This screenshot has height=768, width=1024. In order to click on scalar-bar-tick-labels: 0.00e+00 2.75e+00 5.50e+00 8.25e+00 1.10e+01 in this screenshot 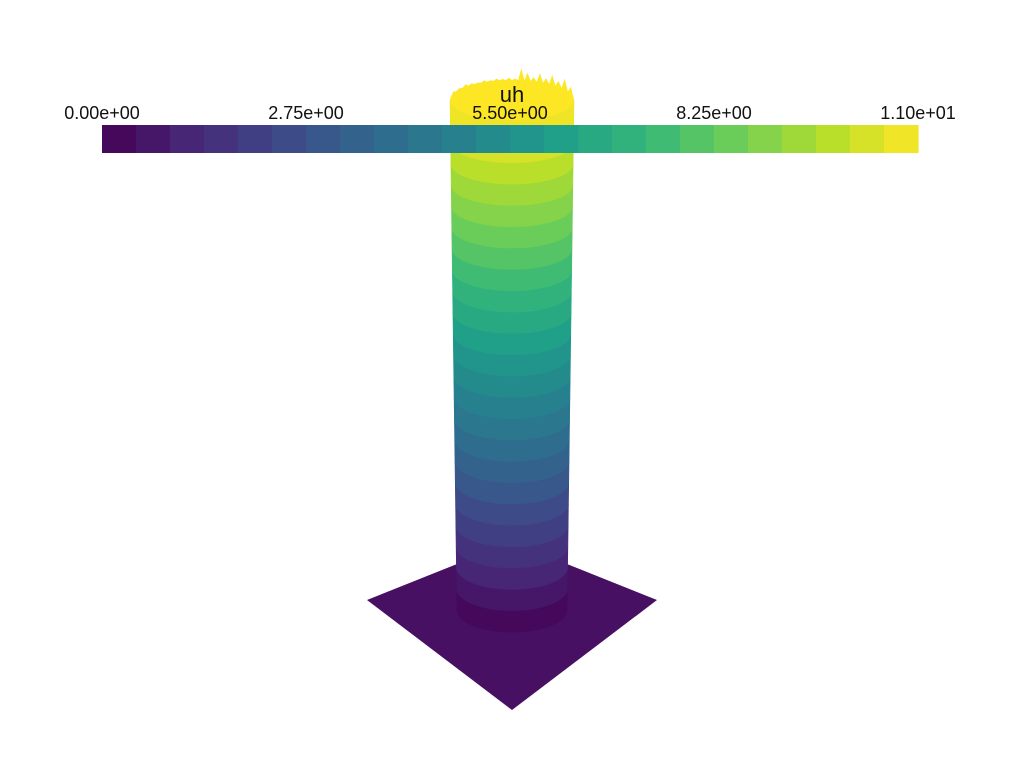, I will do `click(510, 113)`.